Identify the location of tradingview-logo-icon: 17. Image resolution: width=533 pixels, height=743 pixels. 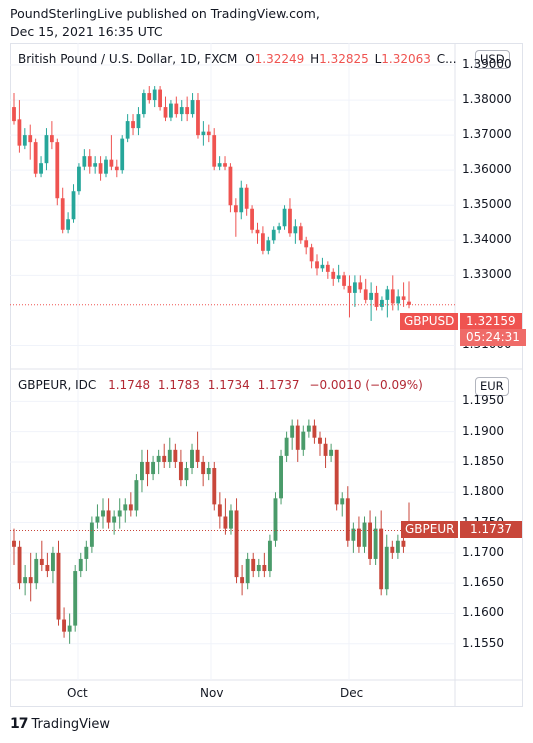
(19, 724).